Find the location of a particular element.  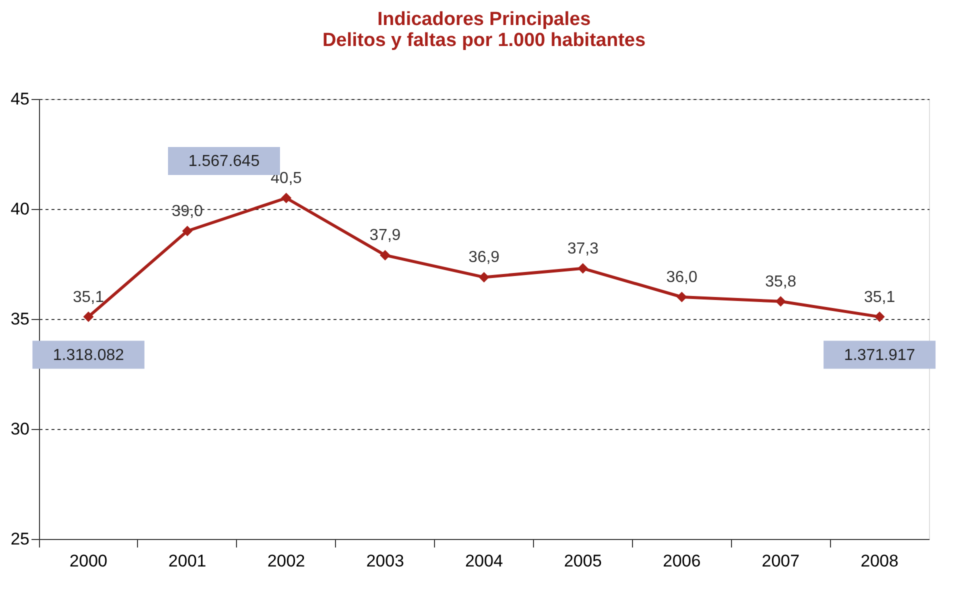

y-tick-label: 30 is located at coordinates (20, 429).